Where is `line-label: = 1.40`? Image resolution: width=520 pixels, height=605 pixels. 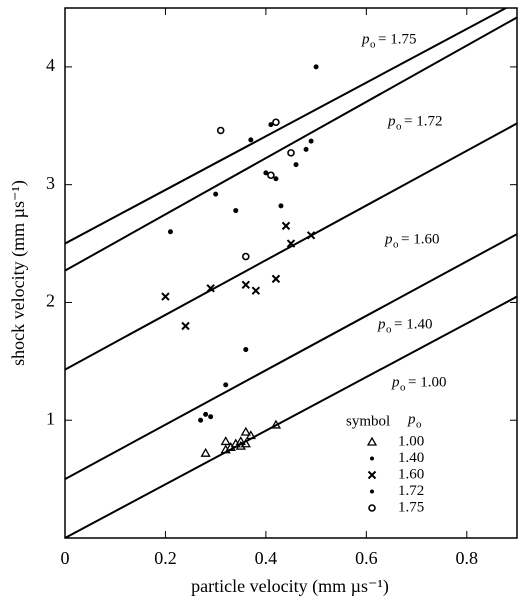
line-label: = 1.40 is located at coordinates (413, 324).